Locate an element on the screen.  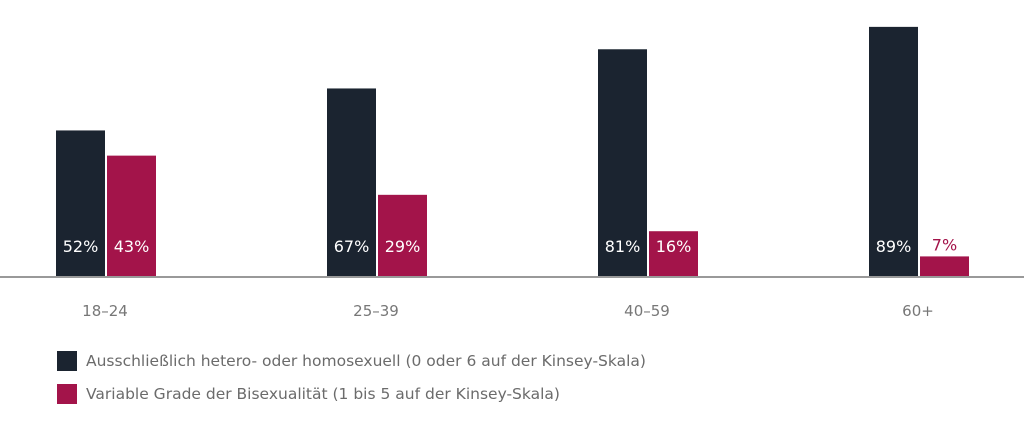
data-label: 67% is located at coordinates (352, 246).